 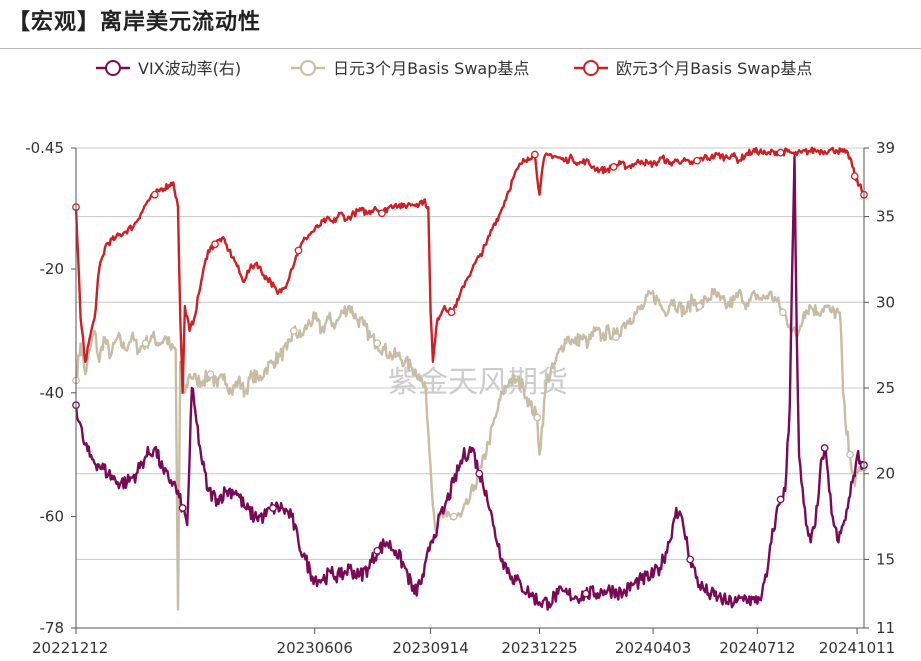 What do you see at coordinates (714, 68) in the screenshot?
I see `legend-label: 欧元3个月Basis Swap基点` at bounding box center [714, 68].